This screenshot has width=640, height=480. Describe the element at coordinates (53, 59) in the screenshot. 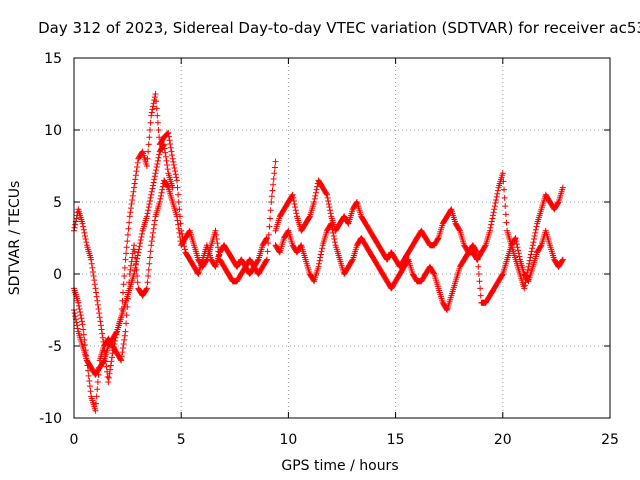

I see `y-tick-label: 15` at that location.